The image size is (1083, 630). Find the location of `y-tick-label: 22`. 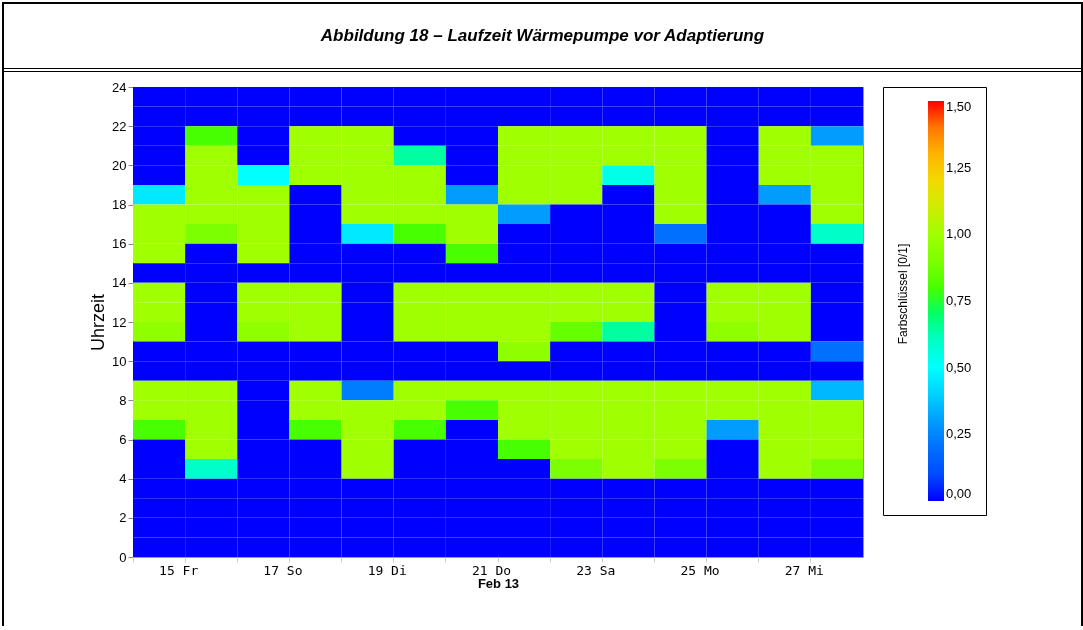

y-tick-label: 22 is located at coordinates (119, 126).